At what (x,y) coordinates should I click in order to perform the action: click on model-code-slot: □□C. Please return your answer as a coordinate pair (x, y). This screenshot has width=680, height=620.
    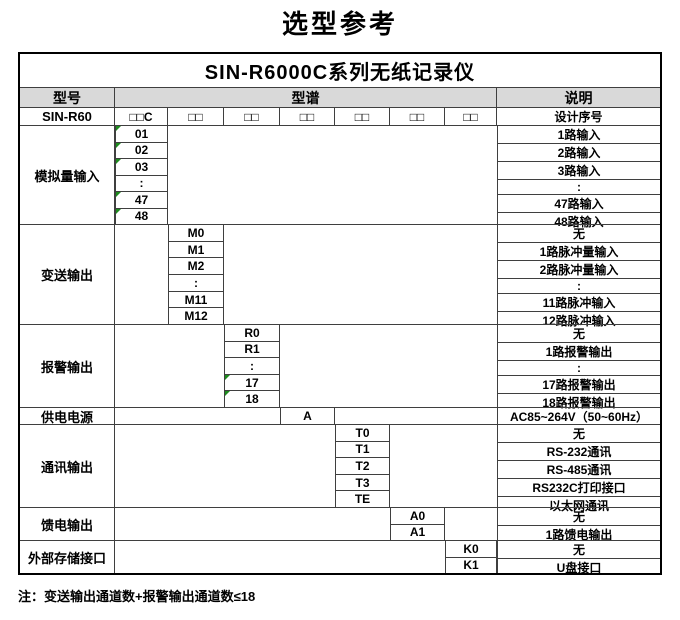
    Looking at the image, I should click on (141, 116).